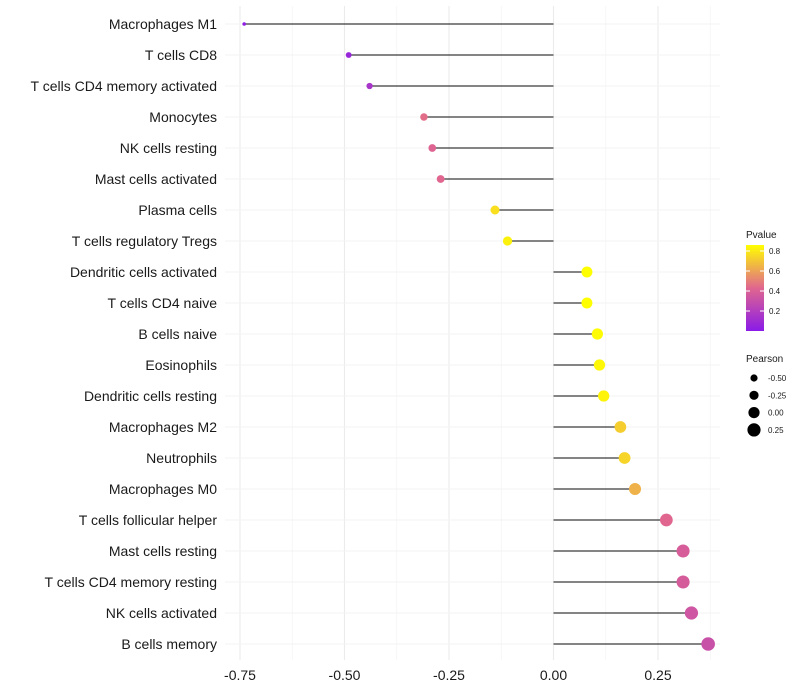 This screenshot has width=800, height=700. I want to click on y-axis-label: T cells CD4 naive, so click(163, 303).